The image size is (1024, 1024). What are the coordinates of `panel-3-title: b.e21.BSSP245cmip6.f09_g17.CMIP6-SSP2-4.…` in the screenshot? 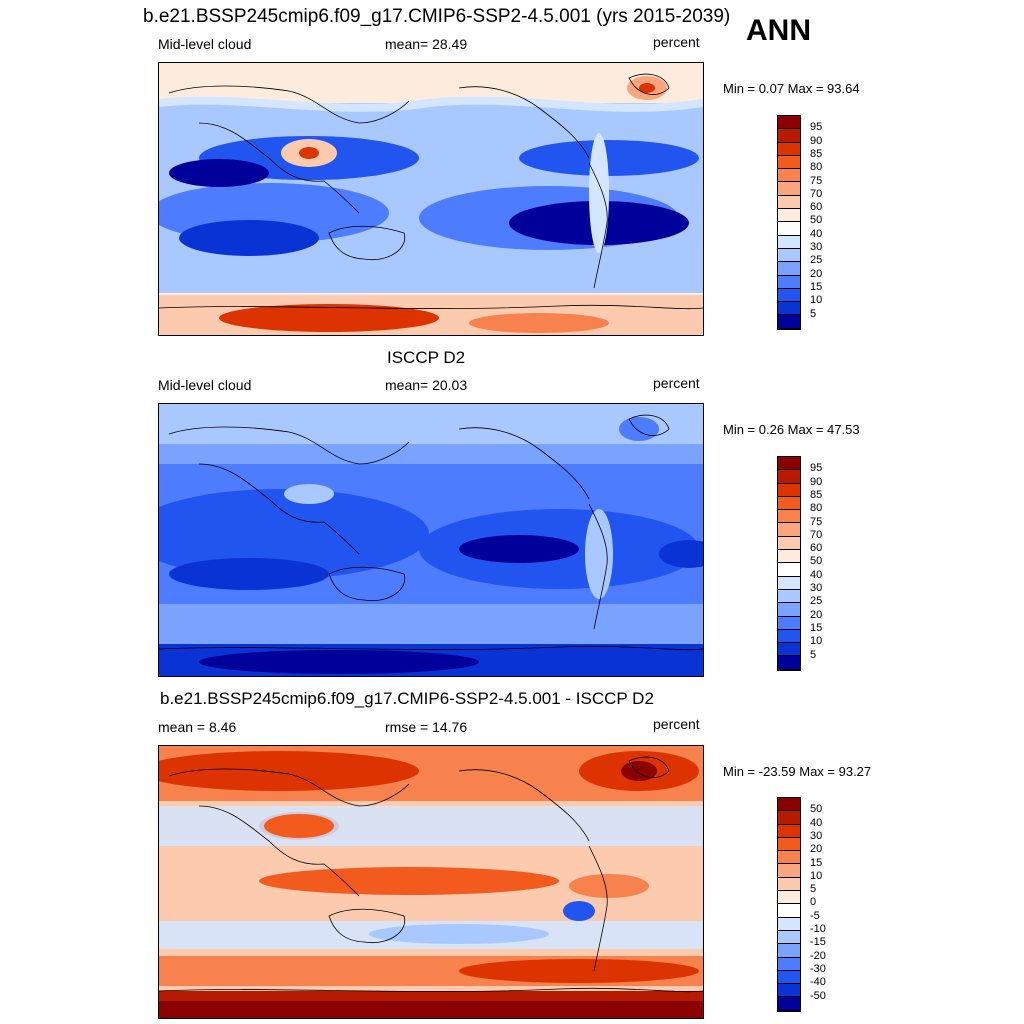 It's located at (407, 698).